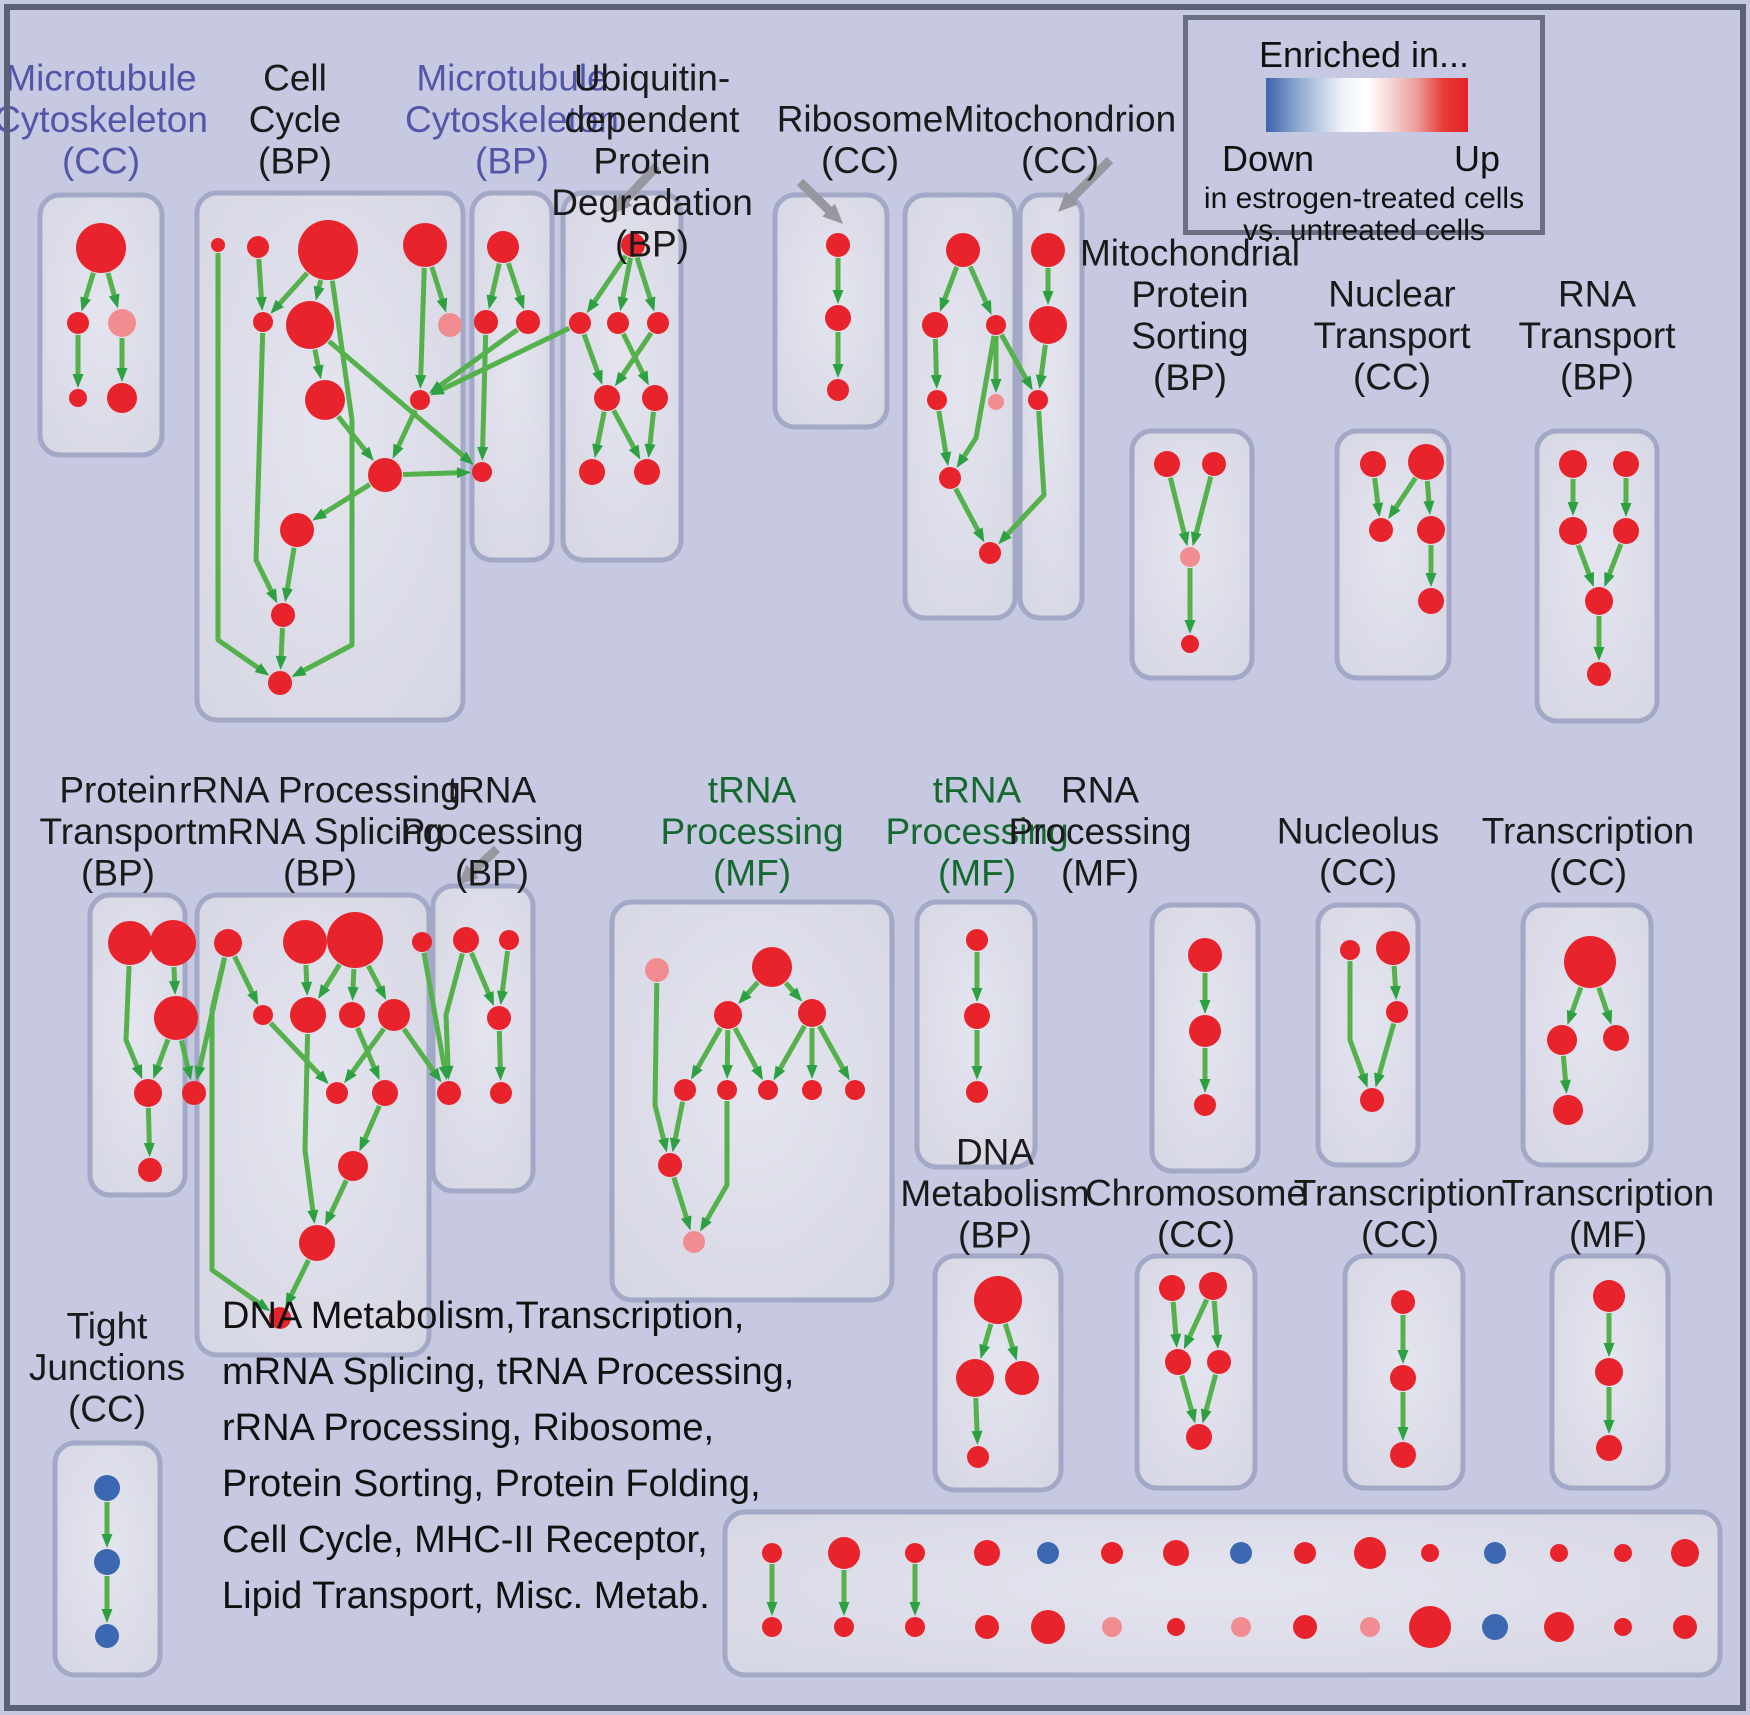  Describe the element at coordinates (320, 873) in the screenshot. I see `cluster-label-rrna-processing-mrna-splicing: (BP)` at that location.